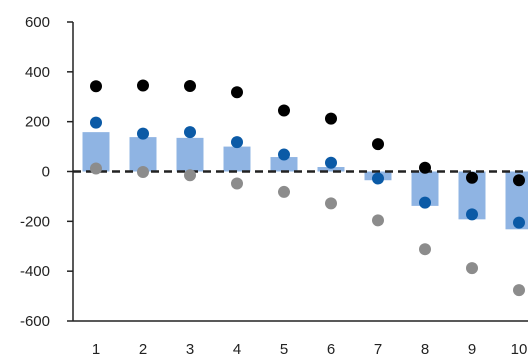 The image size is (528, 358). What do you see at coordinates (472, 349) in the screenshot?
I see `x-tick-label: 9` at bounding box center [472, 349].